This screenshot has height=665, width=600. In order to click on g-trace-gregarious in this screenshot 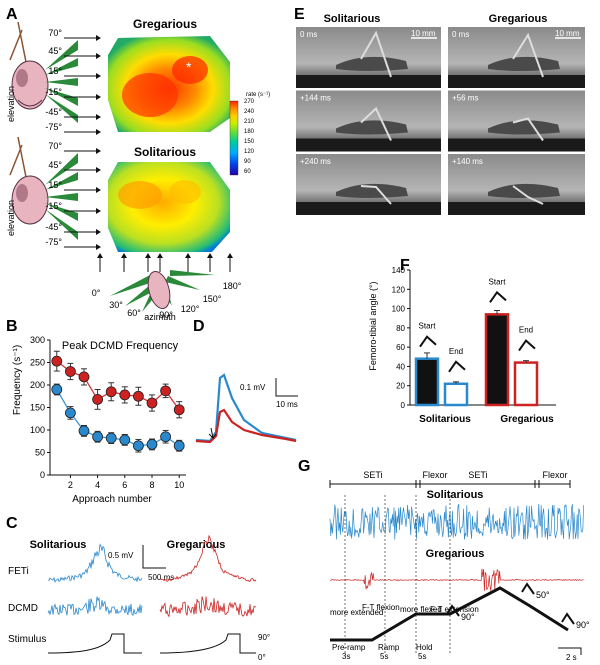, I will do `click(456, 580)`.